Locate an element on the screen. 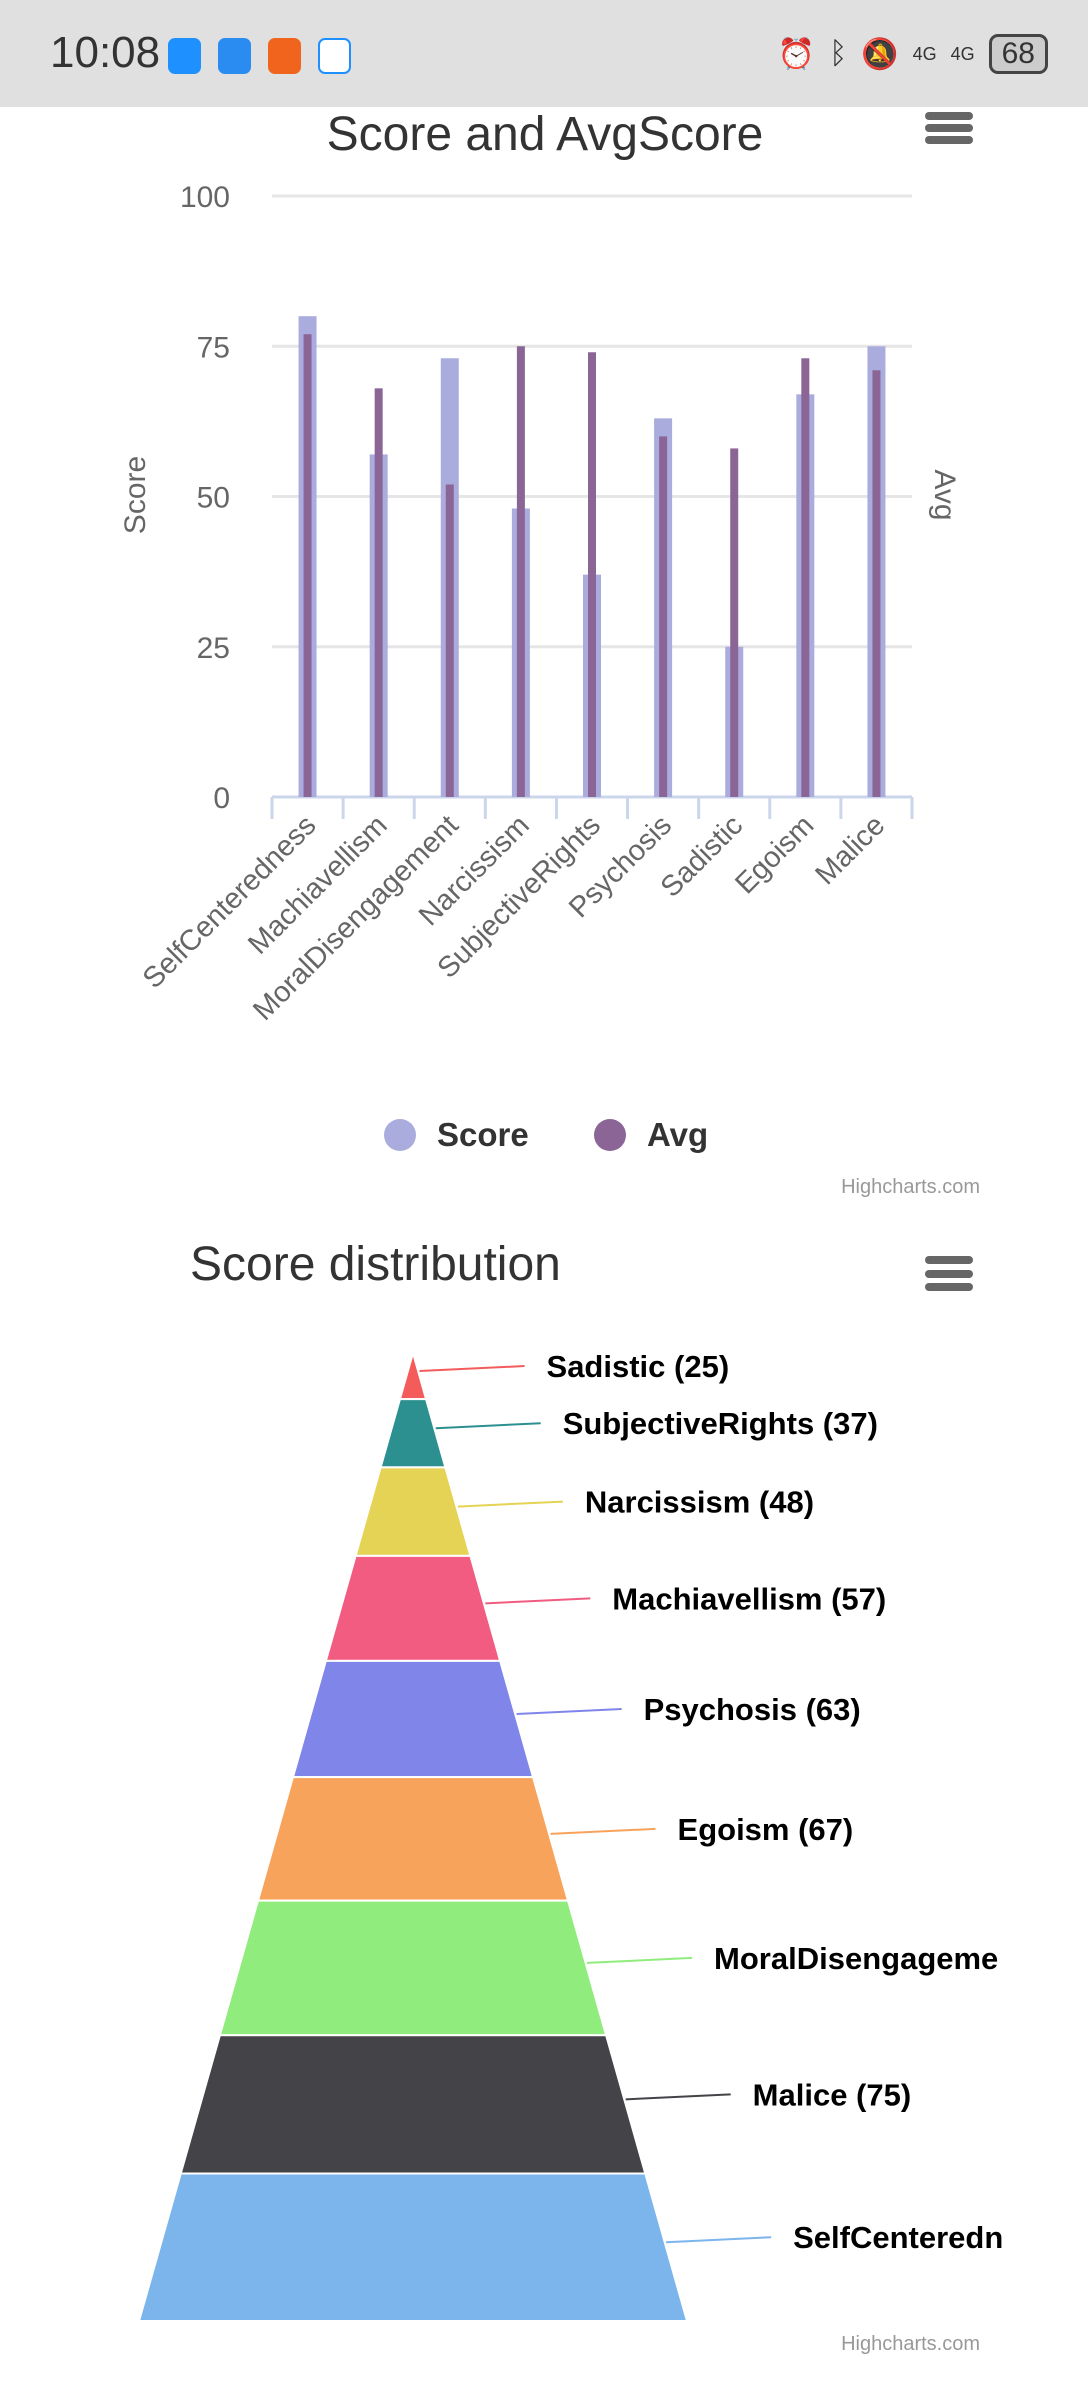  pyramid-segment-malice is located at coordinates (413, 2104).